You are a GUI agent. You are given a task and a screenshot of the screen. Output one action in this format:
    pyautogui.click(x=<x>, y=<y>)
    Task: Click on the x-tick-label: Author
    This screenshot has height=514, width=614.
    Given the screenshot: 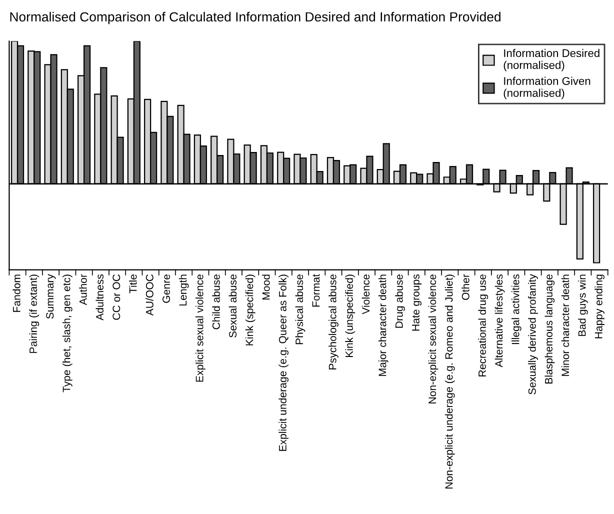 What is the action you would take?
    pyautogui.click(x=83, y=290)
    